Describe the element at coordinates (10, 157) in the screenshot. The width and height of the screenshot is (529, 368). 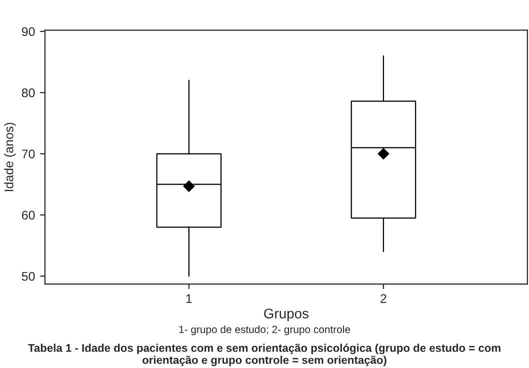
I see `y-axis-title: Idade (anos)` at that location.